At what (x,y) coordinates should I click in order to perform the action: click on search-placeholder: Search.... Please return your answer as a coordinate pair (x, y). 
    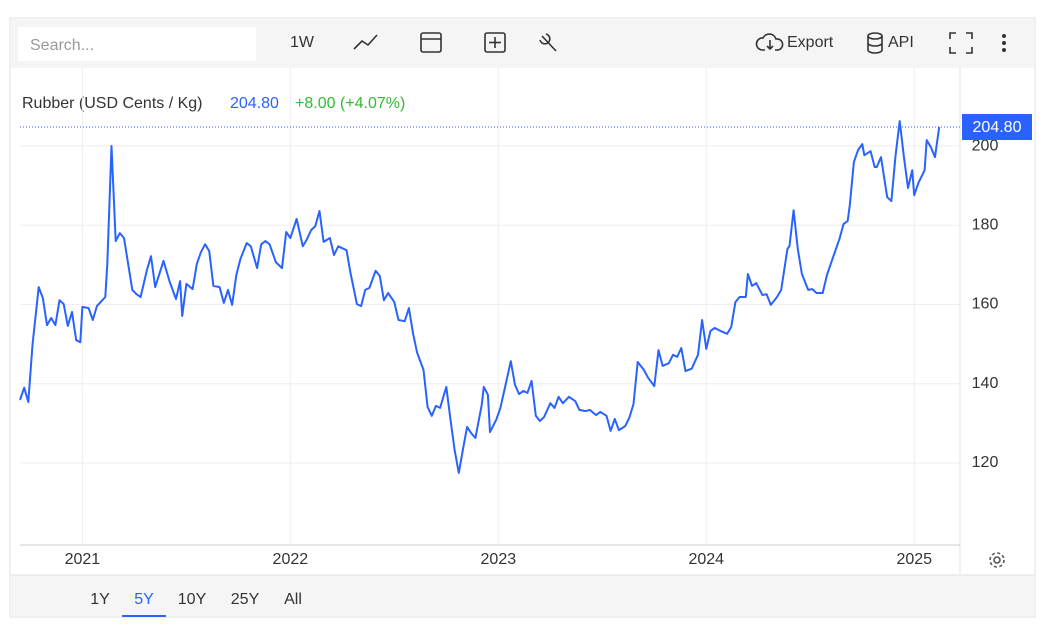
    Looking at the image, I should click on (62, 45).